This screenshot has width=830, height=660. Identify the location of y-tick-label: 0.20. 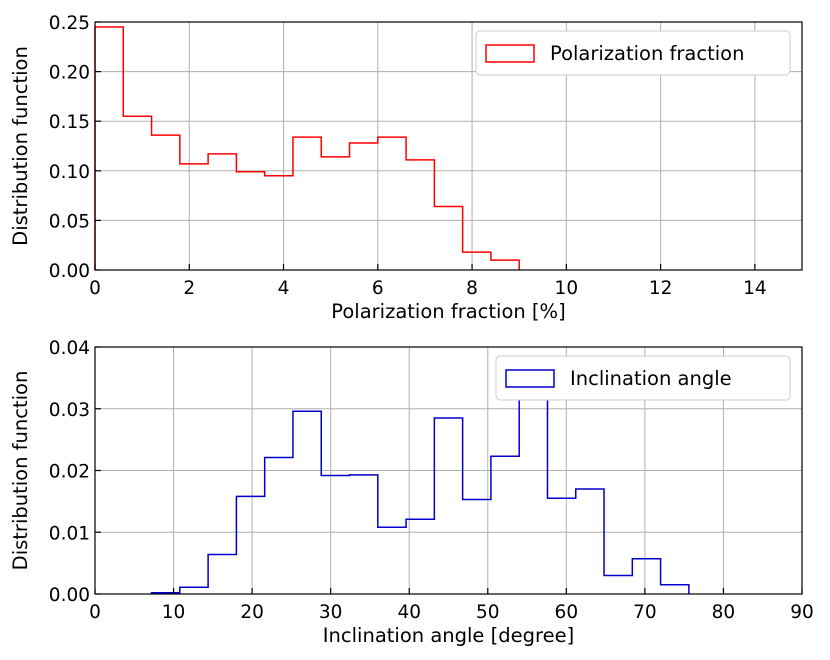
(69, 73).